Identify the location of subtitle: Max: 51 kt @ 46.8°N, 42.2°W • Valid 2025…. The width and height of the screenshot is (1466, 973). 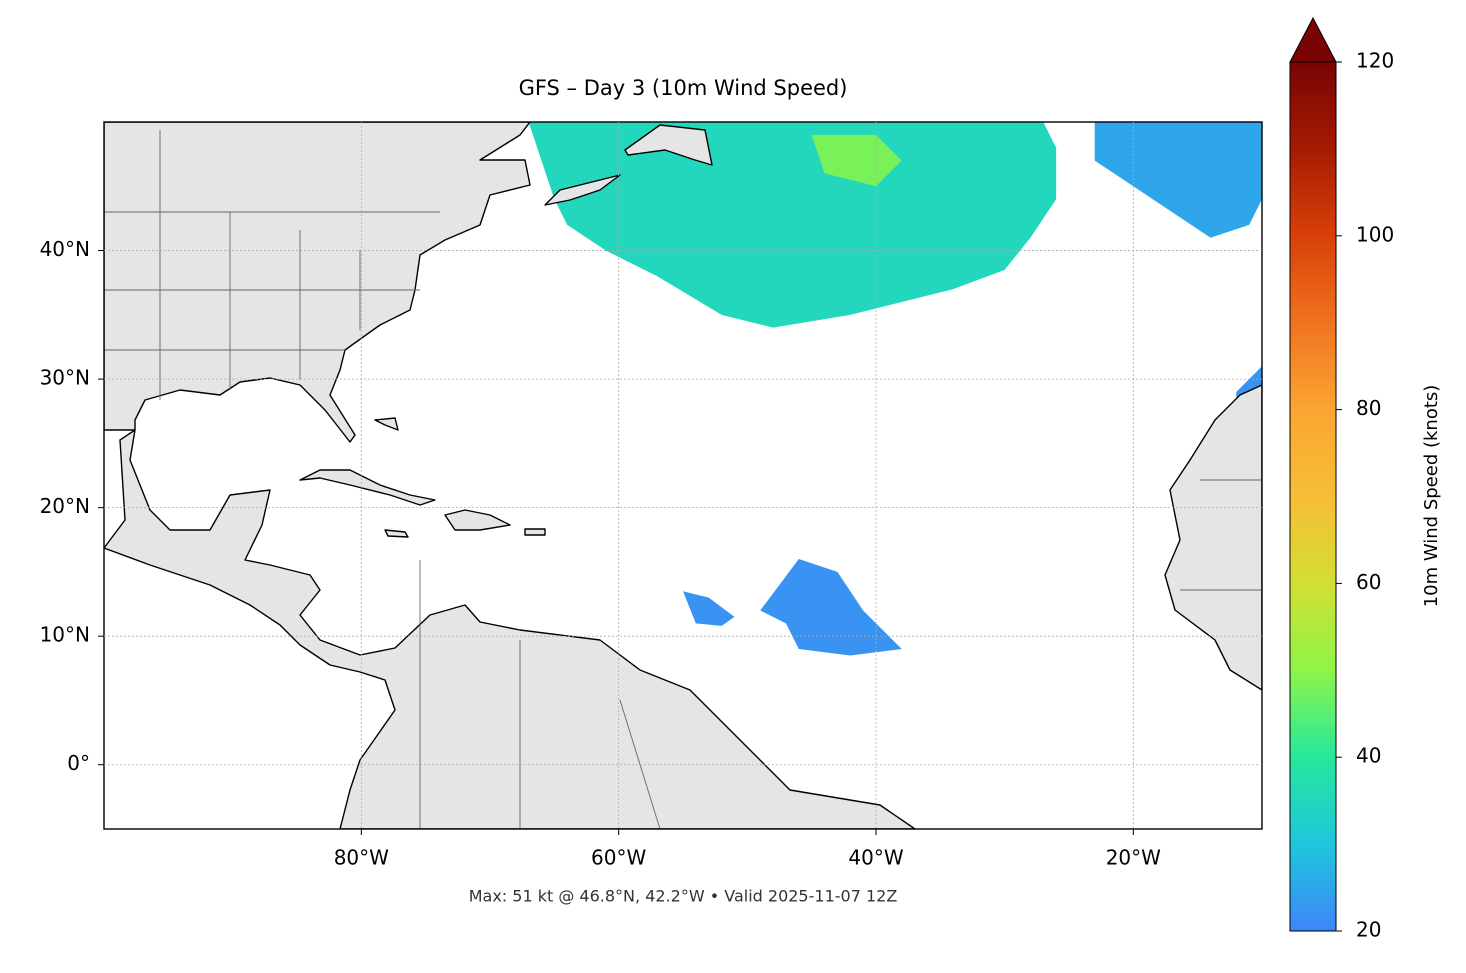
(683, 896).